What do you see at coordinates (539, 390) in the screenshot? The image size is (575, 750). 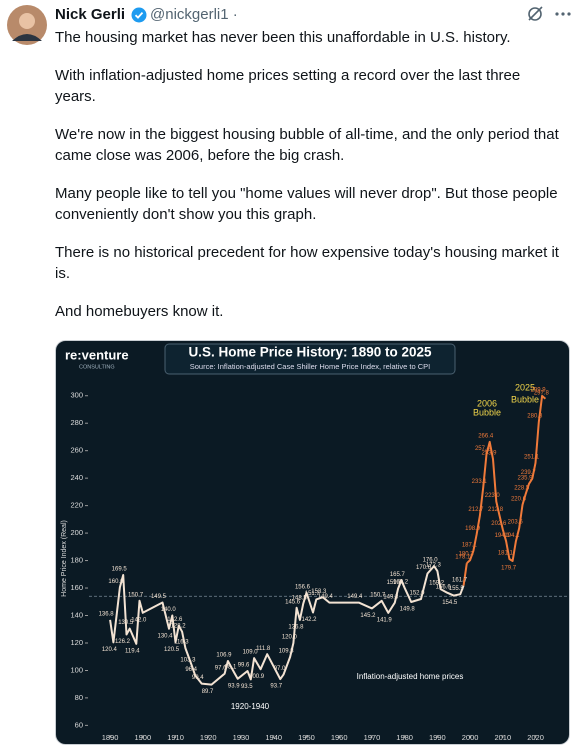 I see `value-label: 299.9` at bounding box center [539, 390].